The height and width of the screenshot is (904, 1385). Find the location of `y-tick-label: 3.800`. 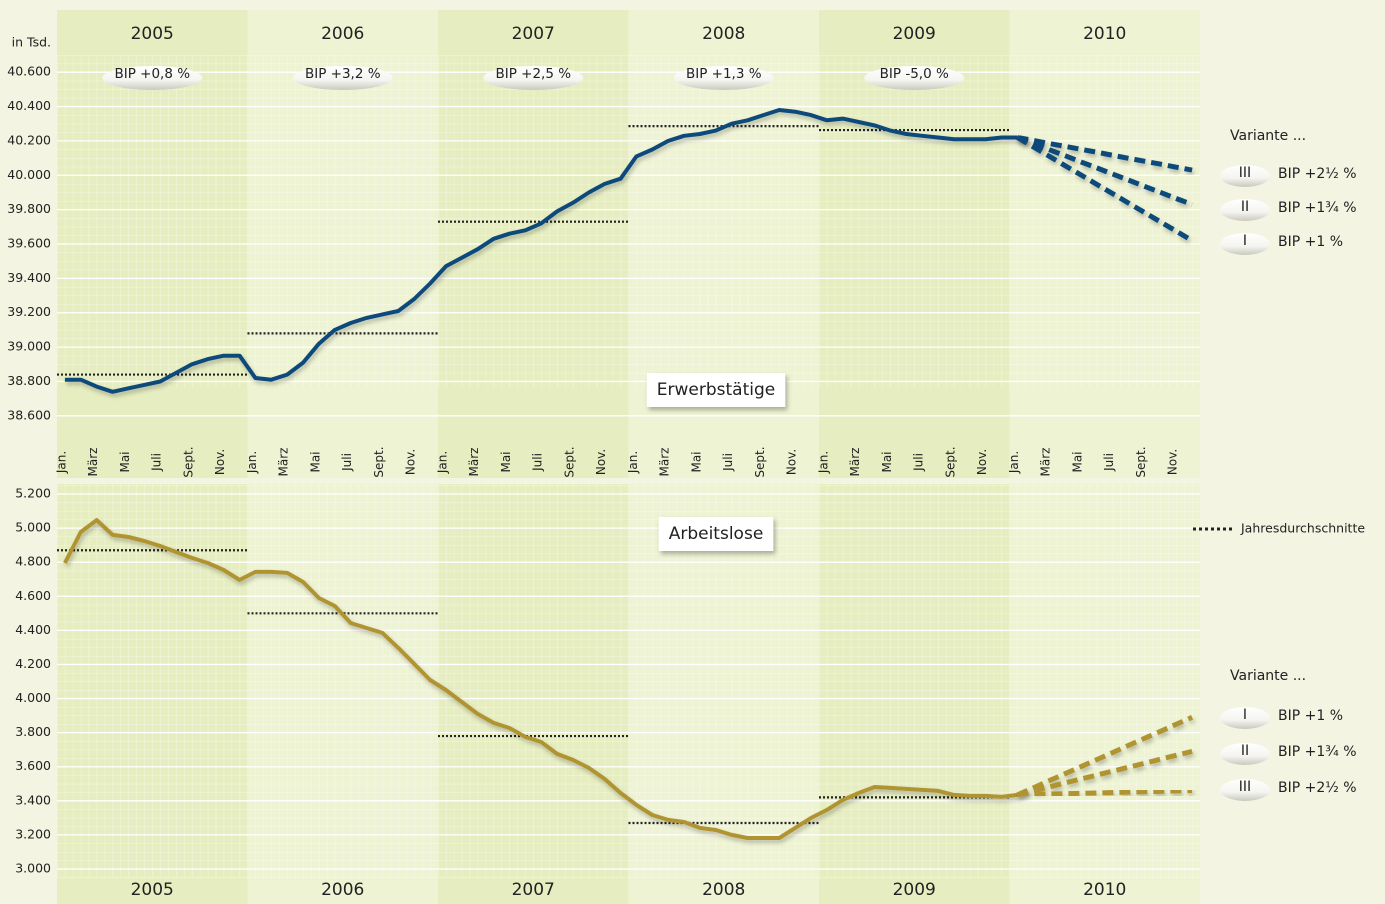

y-tick-label: 3.800 is located at coordinates (33, 731).